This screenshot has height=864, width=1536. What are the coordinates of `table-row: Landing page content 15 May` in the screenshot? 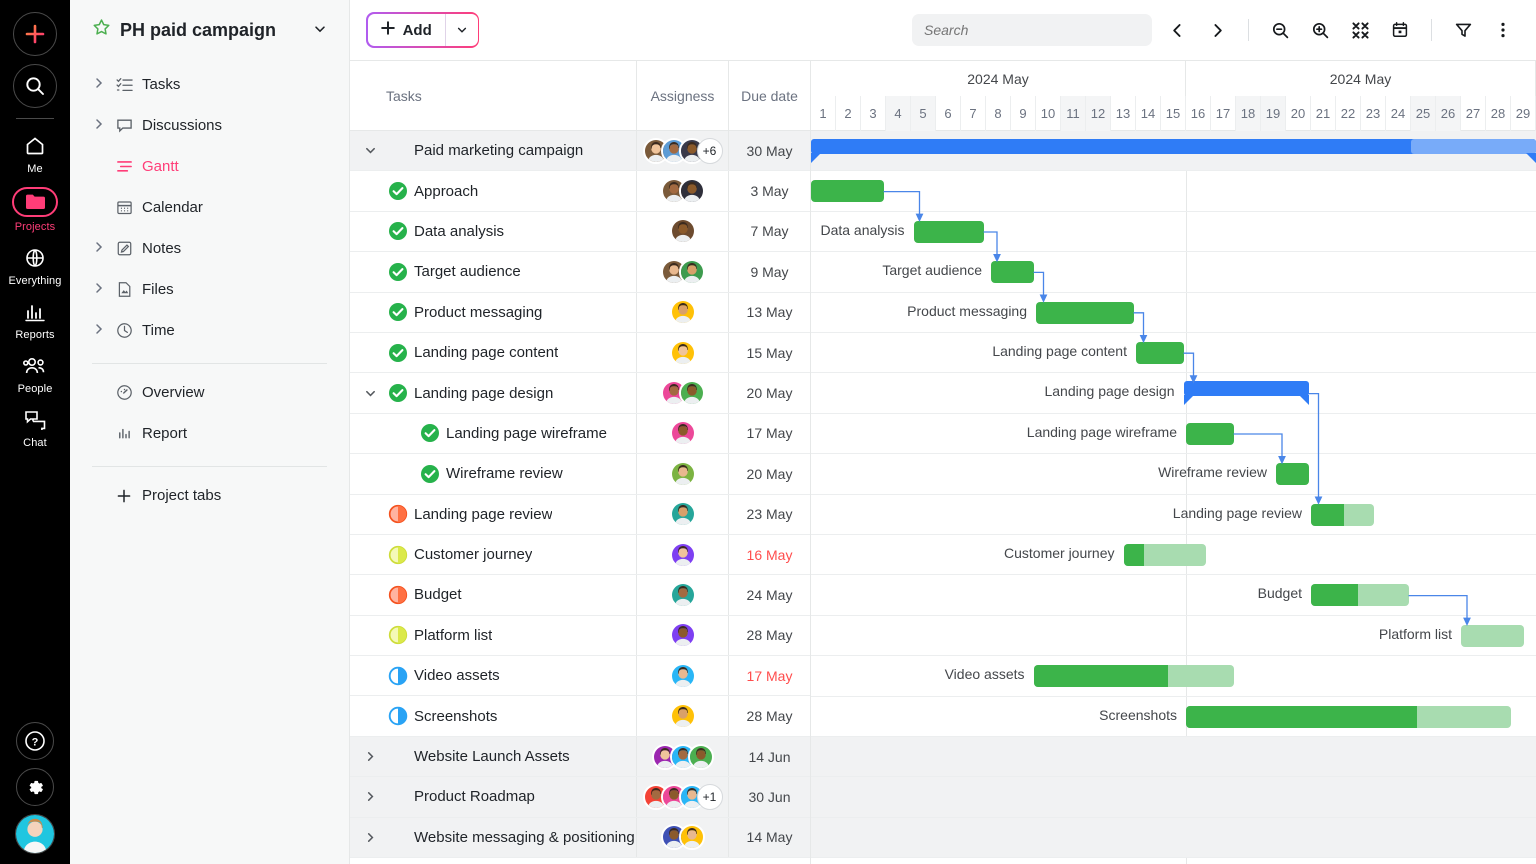 It's located at (580, 353).